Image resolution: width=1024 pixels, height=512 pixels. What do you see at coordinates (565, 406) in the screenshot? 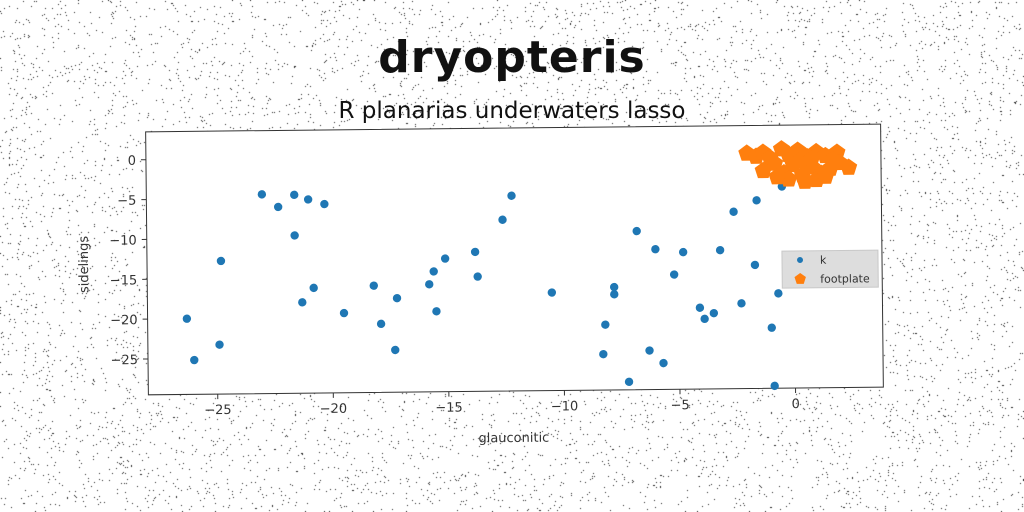
I see `x-tick-label: −10` at bounding box center [565, 406].